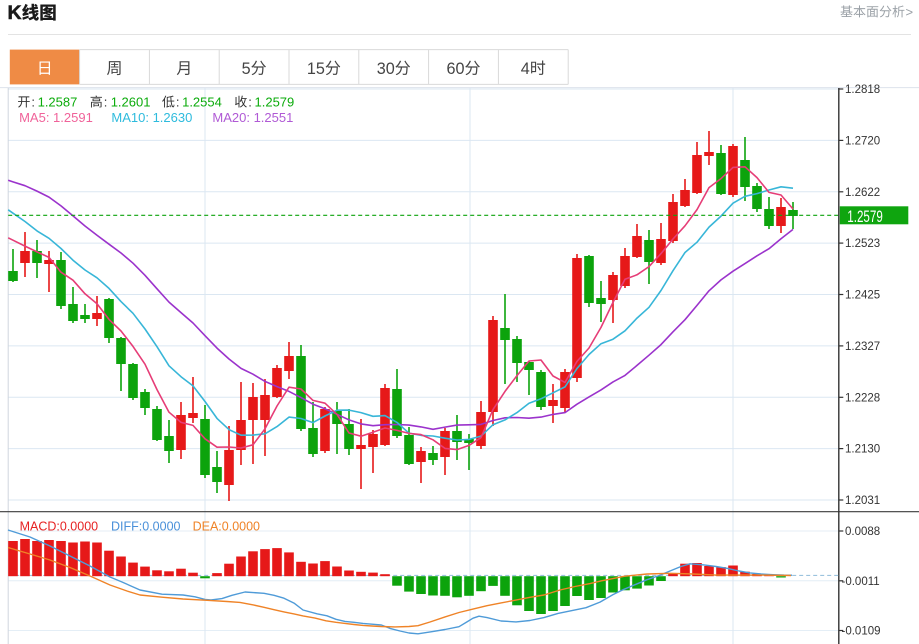 Image resolution: width=919 pixels, height=644 pixels. What do you see at coordinates (861, 582) in the screenshot?
I see `svg-text: -0.0011` at bounding box center [861, 582].